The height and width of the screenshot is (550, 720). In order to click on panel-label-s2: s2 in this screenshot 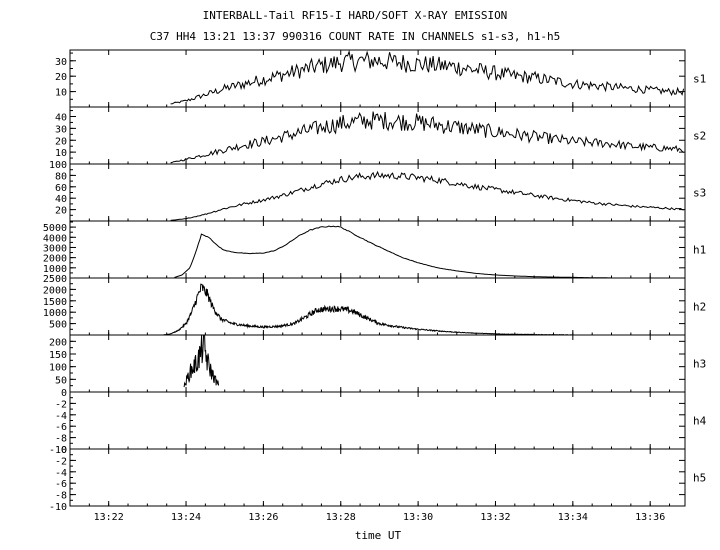, I will do `click(699, 136)`.